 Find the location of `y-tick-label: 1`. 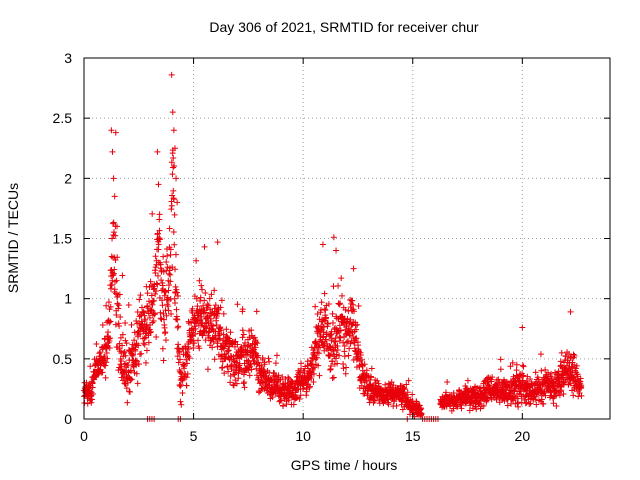

y-tick-label: 1 is located at coordinates (68, 299).